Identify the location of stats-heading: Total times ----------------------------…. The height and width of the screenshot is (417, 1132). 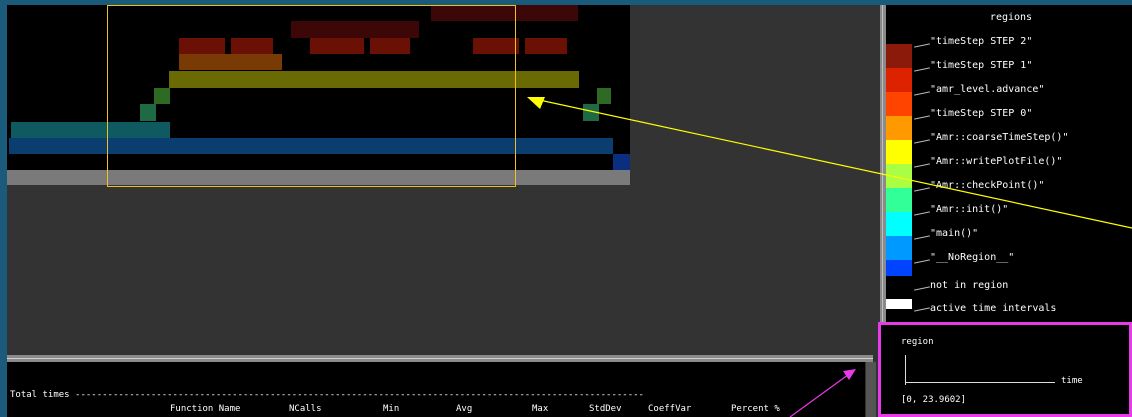
(327, 395).